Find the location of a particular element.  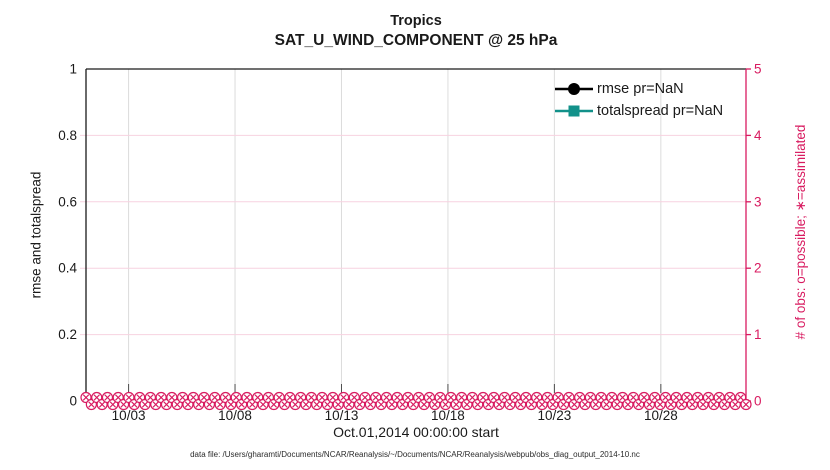

legend-label-rmse: rmse pr=NaN is located at coordinates (640, 89).